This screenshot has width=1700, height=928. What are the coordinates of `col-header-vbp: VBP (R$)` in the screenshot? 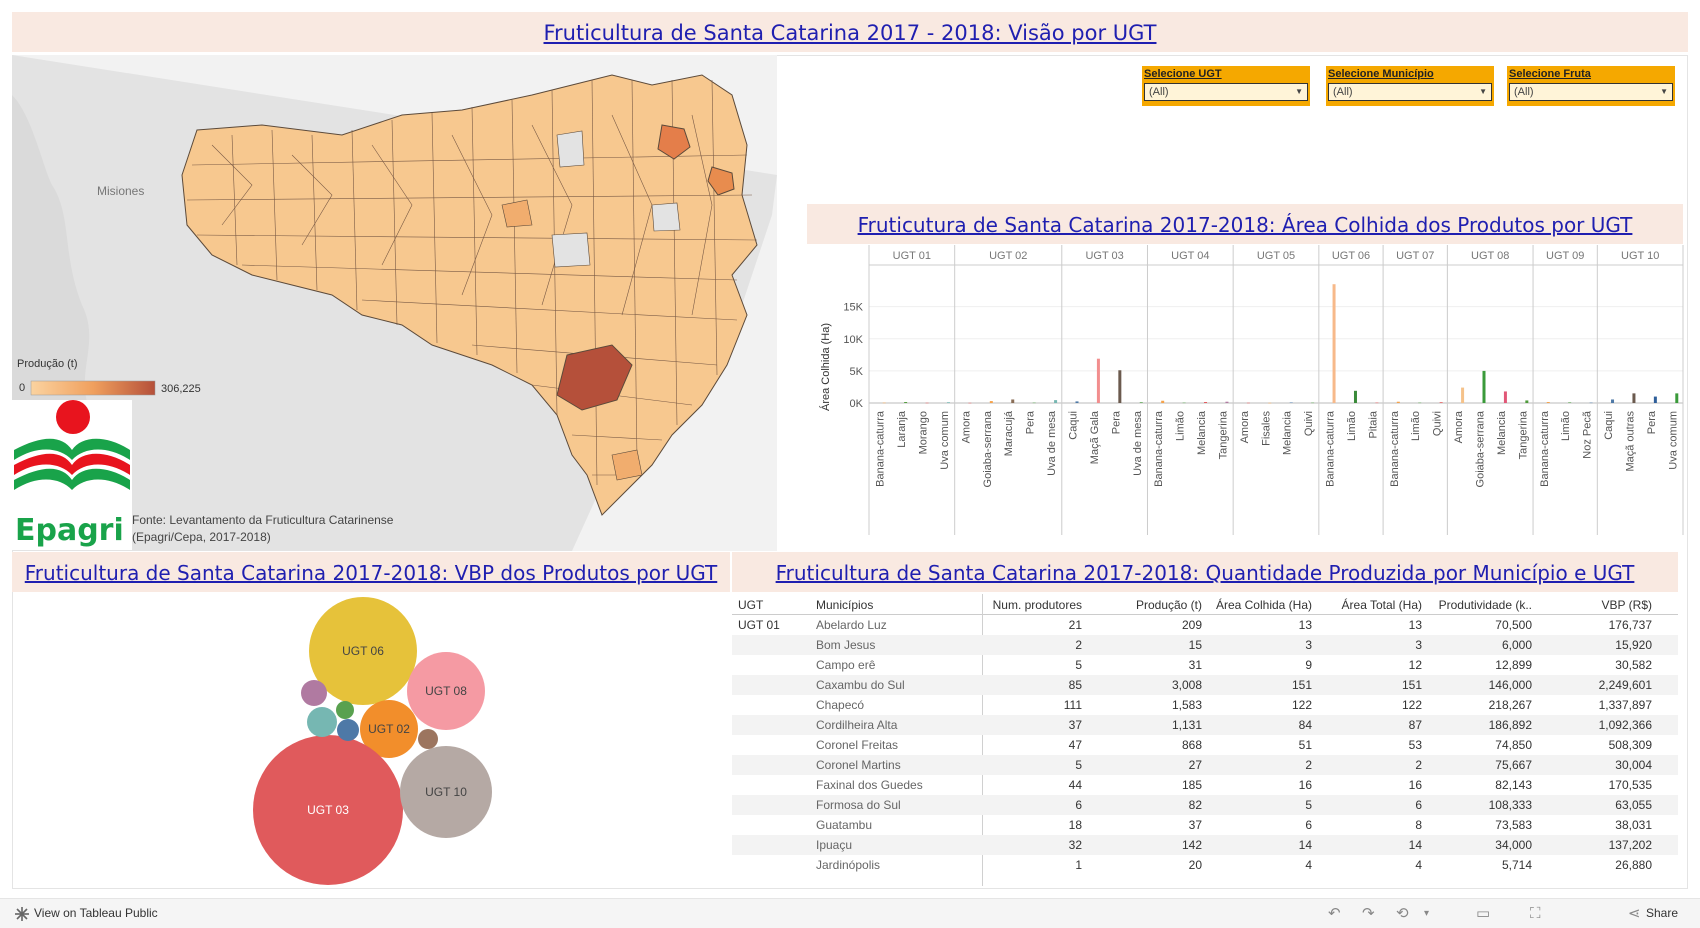 It's located at (1626, 605).